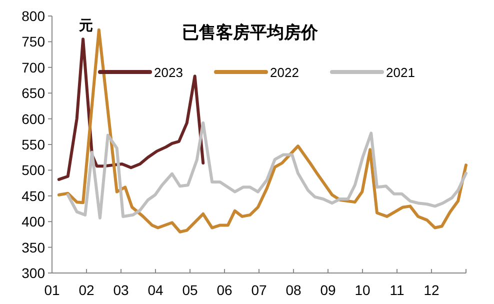 This screenshot has height=304, width=494. What do you see at coordinates (34, 170) in the screenshot?
I see `y-tick-label: 500` at bounding box center [34, 170].